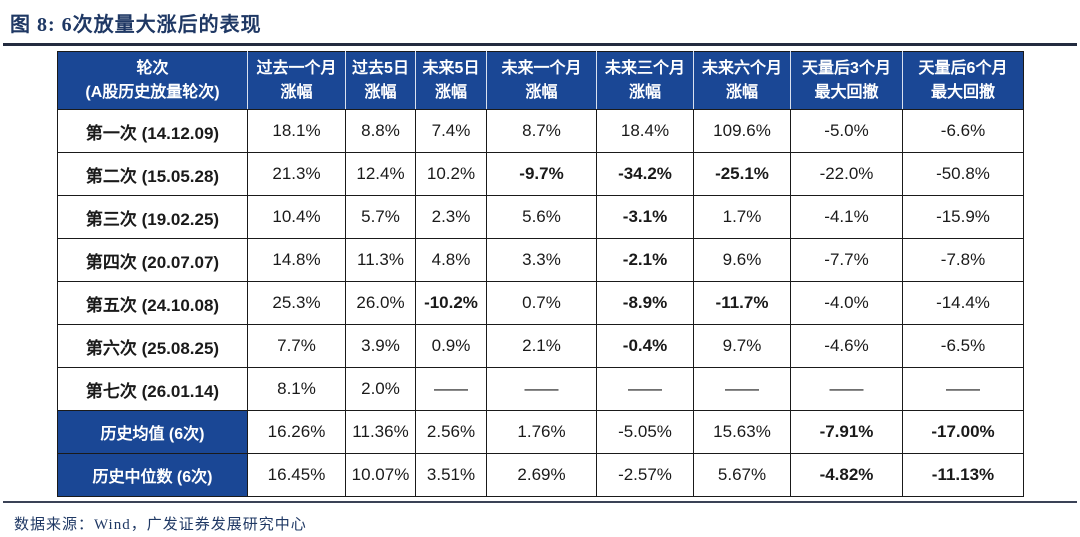  What do you see at coordinates (742, 80) in the screenshot?
I see `column-header: 未来六个月 涨幅` at bounding box center [742, 80].